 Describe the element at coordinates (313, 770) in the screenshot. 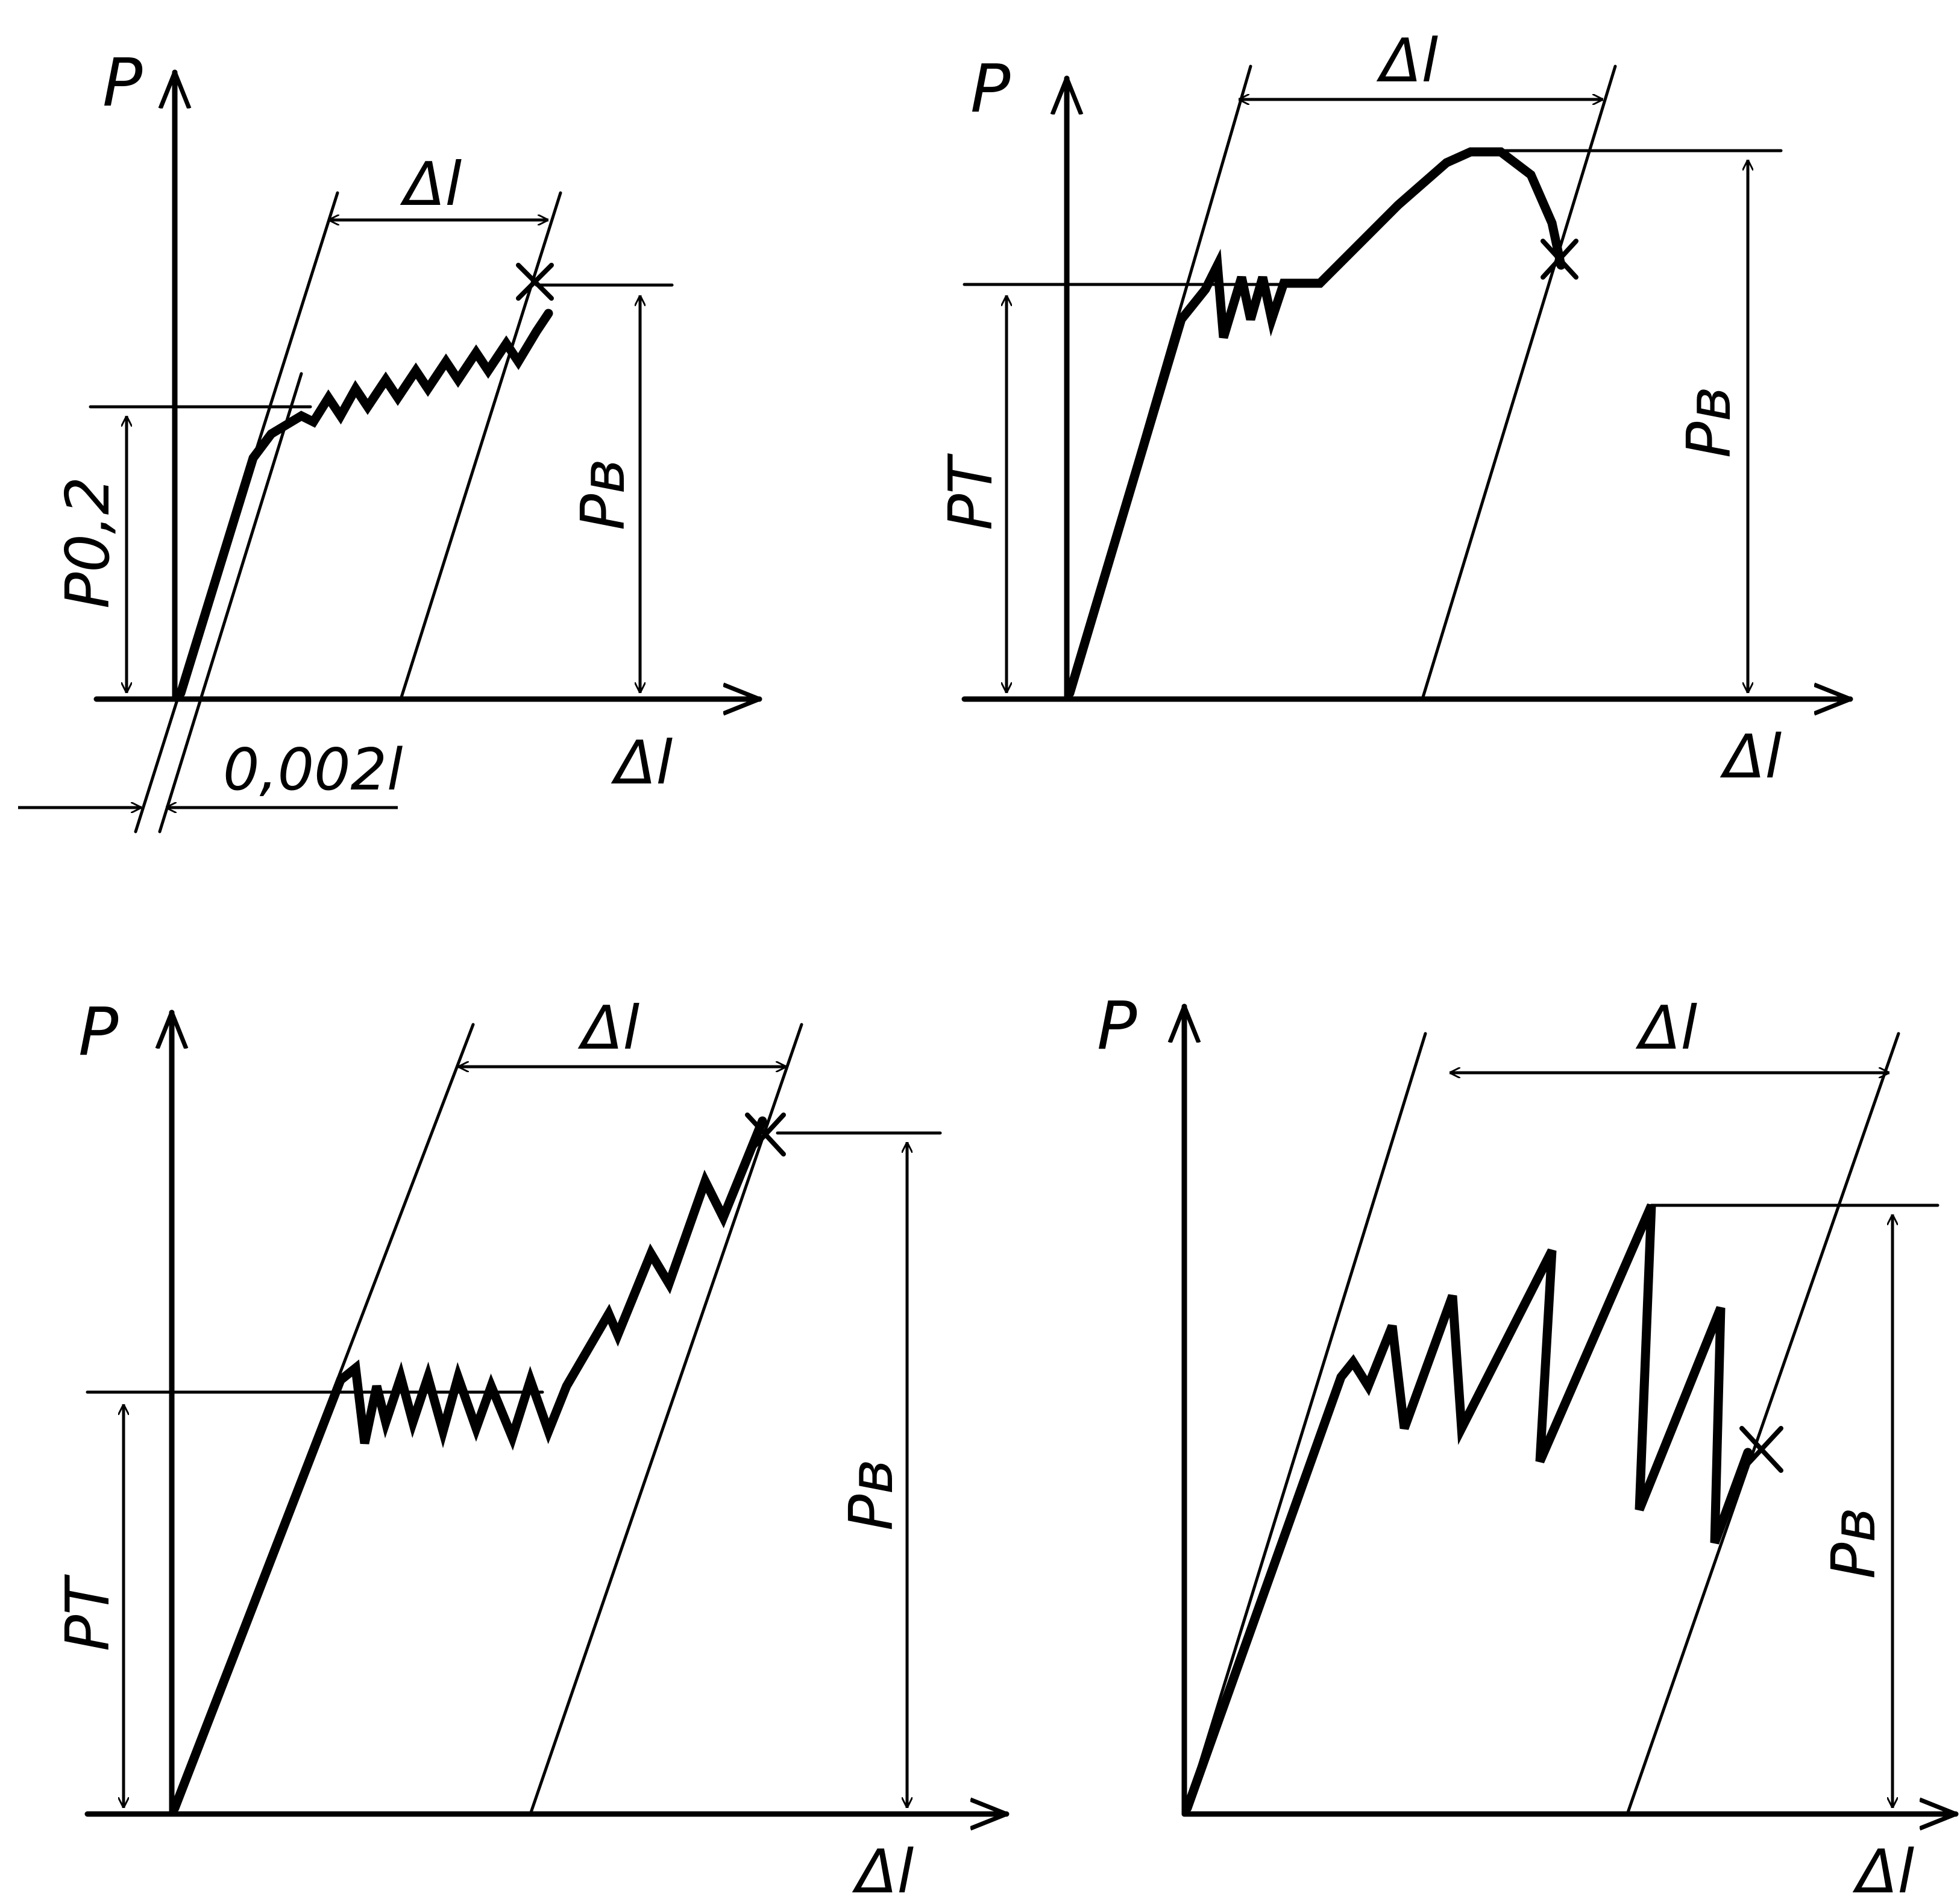

I see `offset-label: 0,002l` at that location.